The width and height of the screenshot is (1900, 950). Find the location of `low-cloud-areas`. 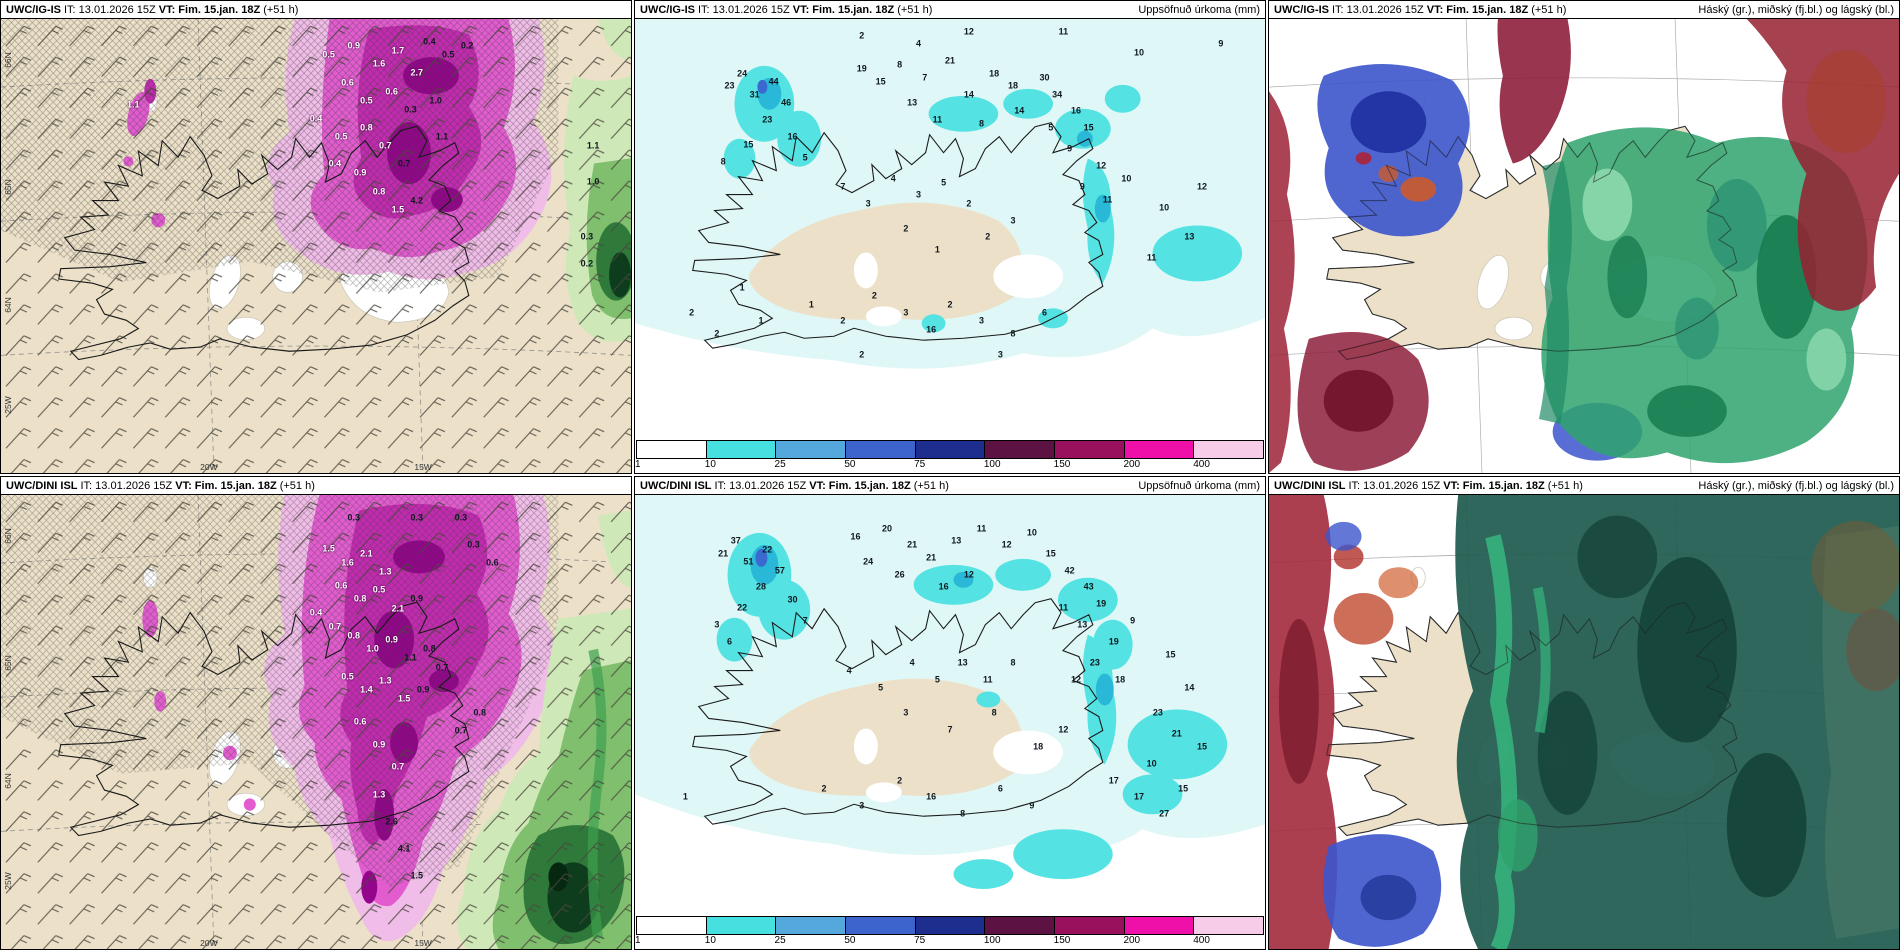

low-cloud-areas is located at coordinates (1382, 734).